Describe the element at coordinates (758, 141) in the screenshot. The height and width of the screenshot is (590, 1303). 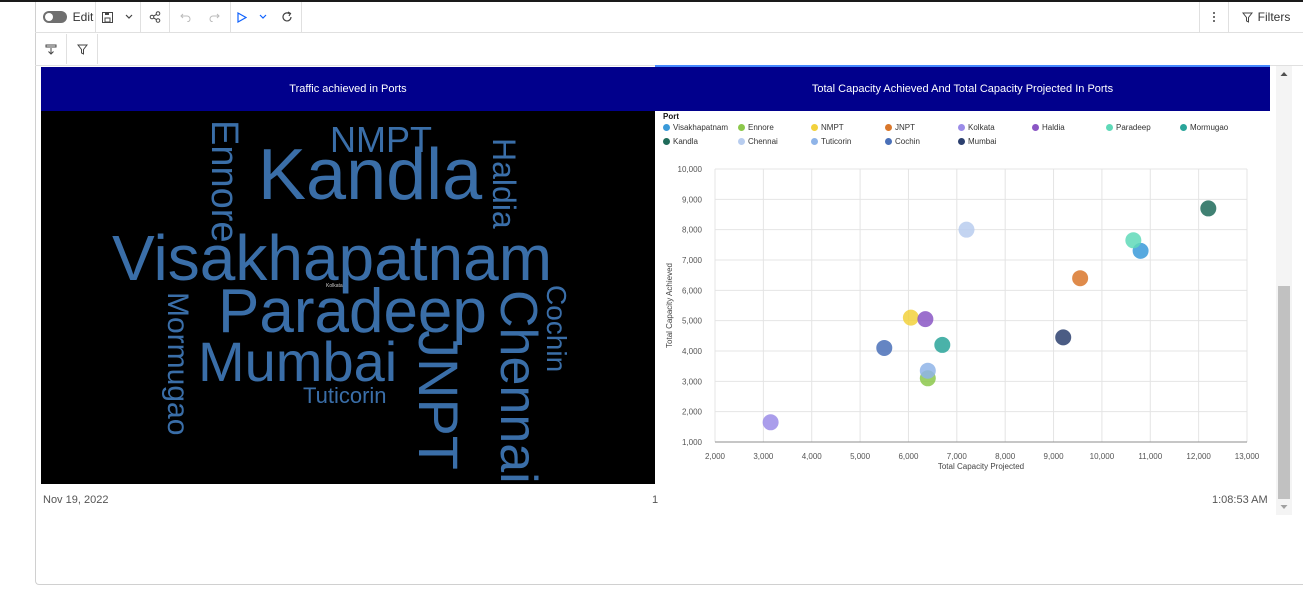
I see `legend-item: Chennai` at that location.